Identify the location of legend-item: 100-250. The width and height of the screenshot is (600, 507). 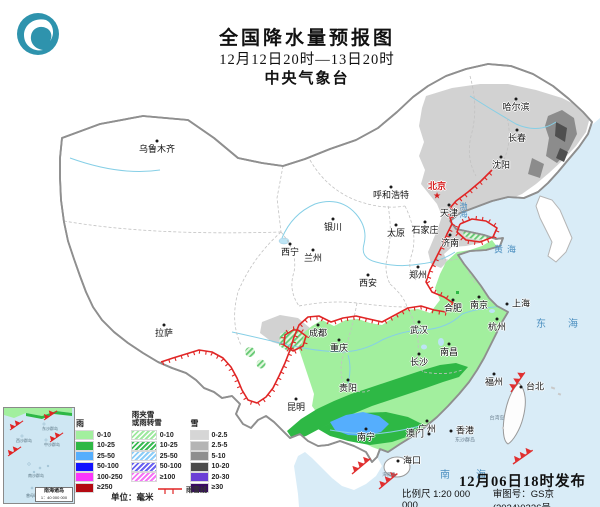
(99, 477).